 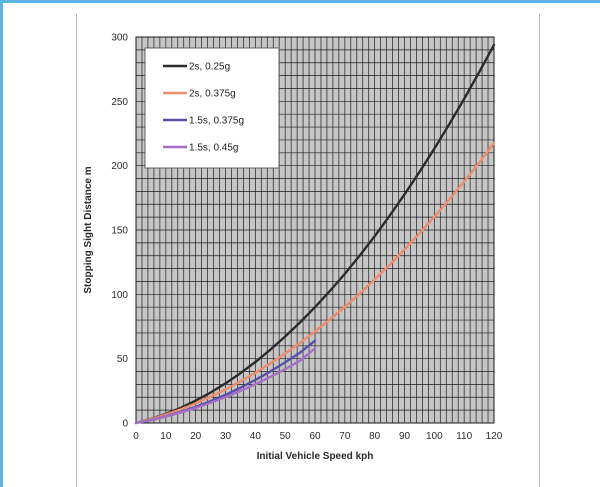 I want to click on x-tick-label: 40, so click(x=256, y=436).